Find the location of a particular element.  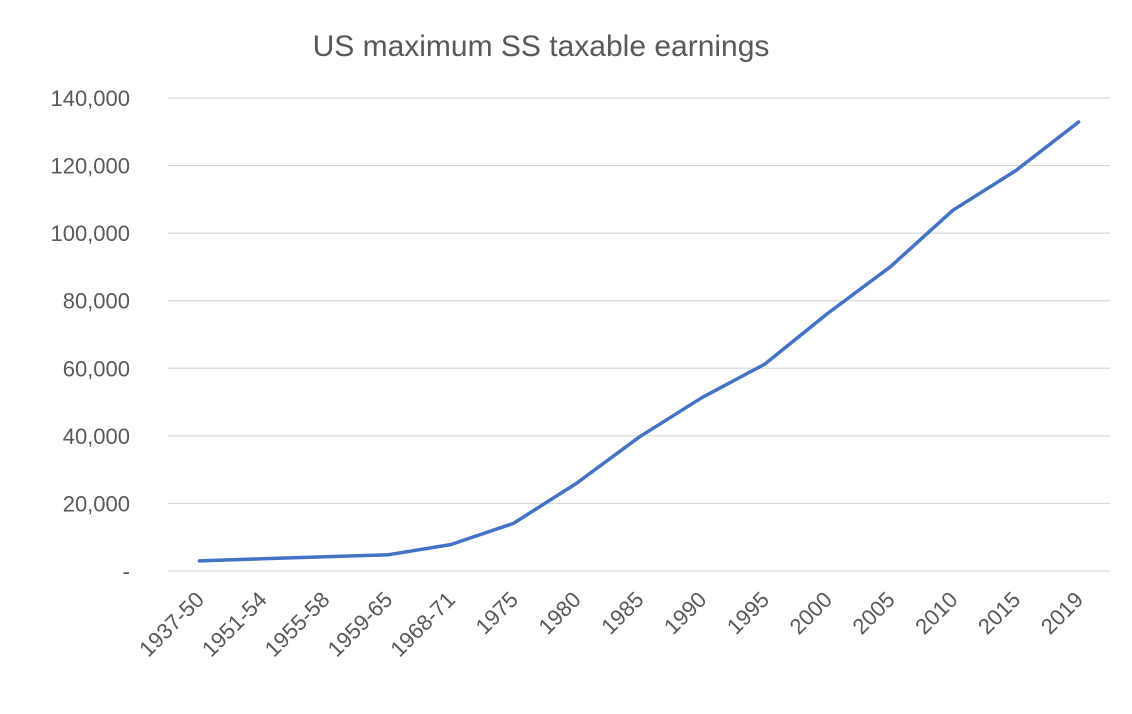

x-tick-label: 1990 is located at coordinates (685, 613).